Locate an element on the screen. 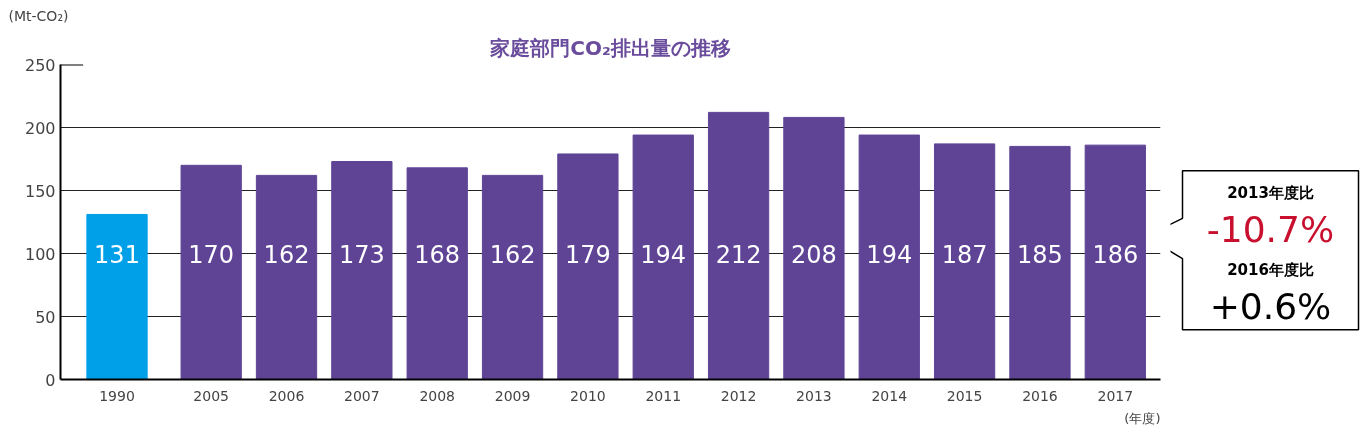  y-tick-label: 250 is located at coordinates (40, 65).